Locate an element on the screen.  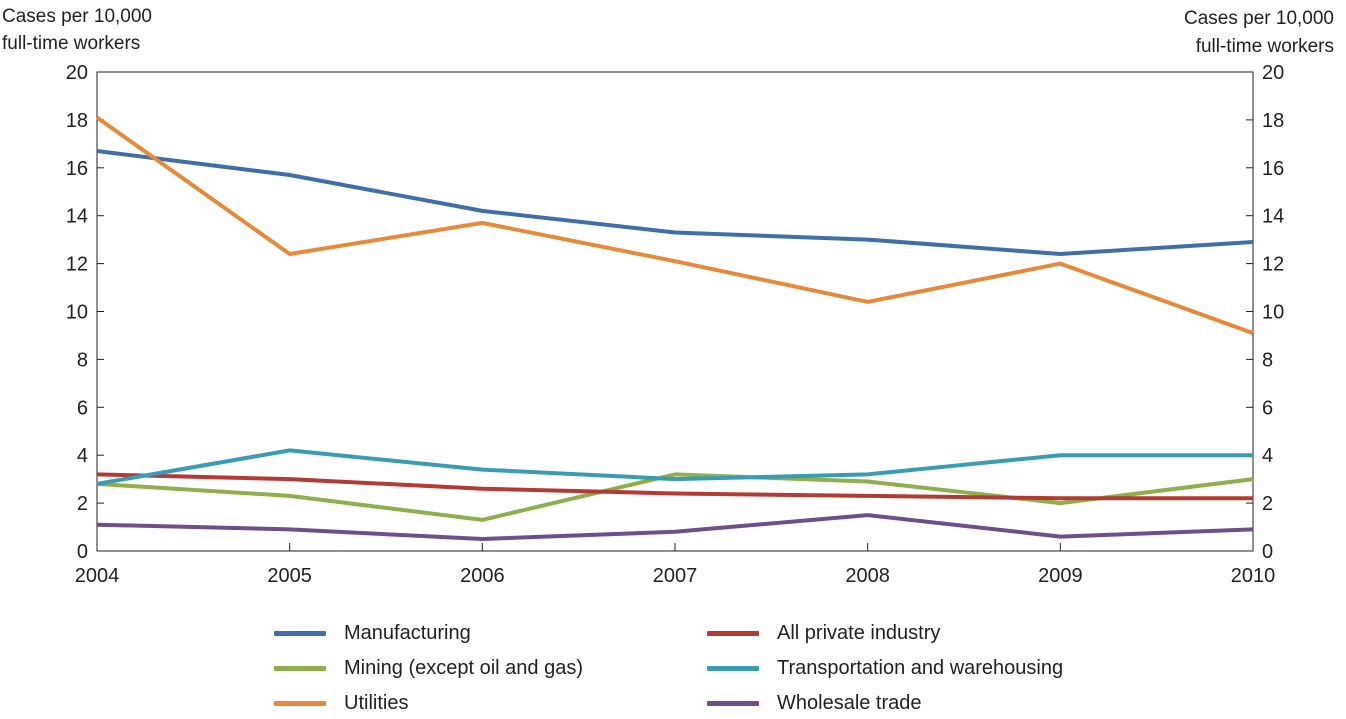
y-tick-label-right: 12 is located at coordinates (1273, 265).